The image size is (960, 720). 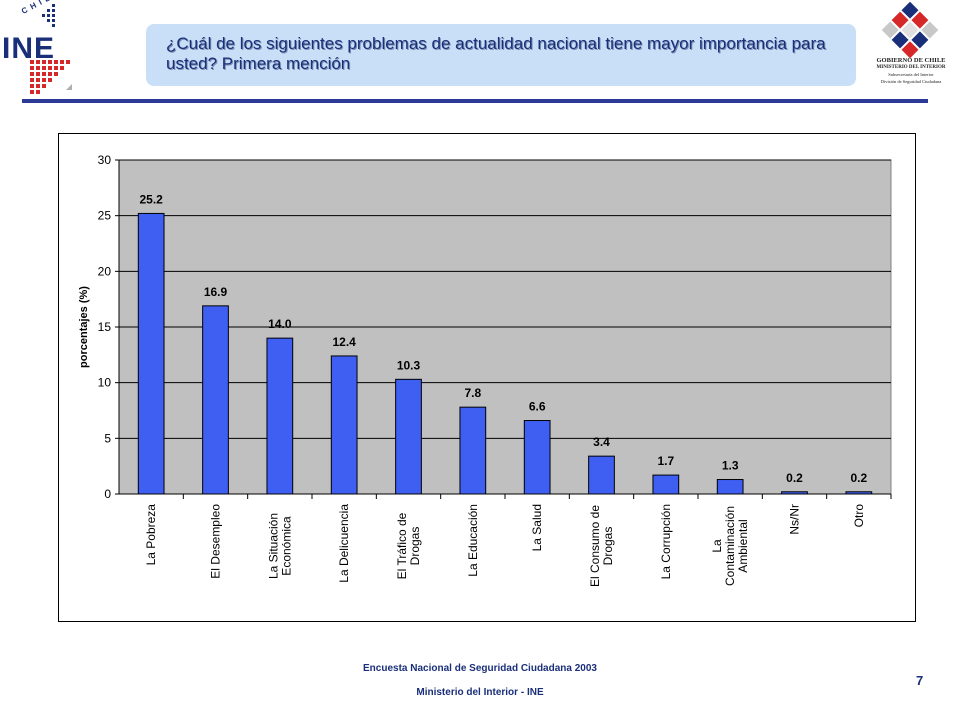 What do you see at coordinates (920, 680) in the screenshot?
I see `page-number: 7` at bounding box center [920, 680].